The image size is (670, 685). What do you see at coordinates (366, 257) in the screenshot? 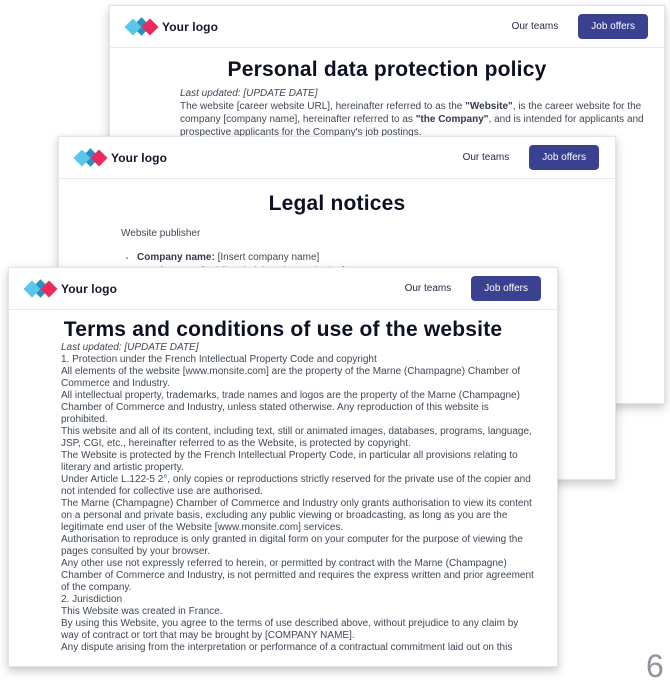
I see `list-item: Company name: [Insert company name]` at bounding box center [366, 257].